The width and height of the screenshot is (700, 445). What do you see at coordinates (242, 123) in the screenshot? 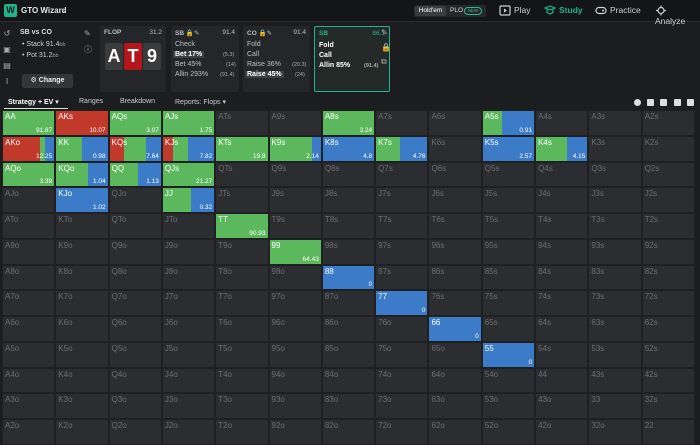
I see `hand-cell-ATs: ATs` at bounding box center [242, 123].